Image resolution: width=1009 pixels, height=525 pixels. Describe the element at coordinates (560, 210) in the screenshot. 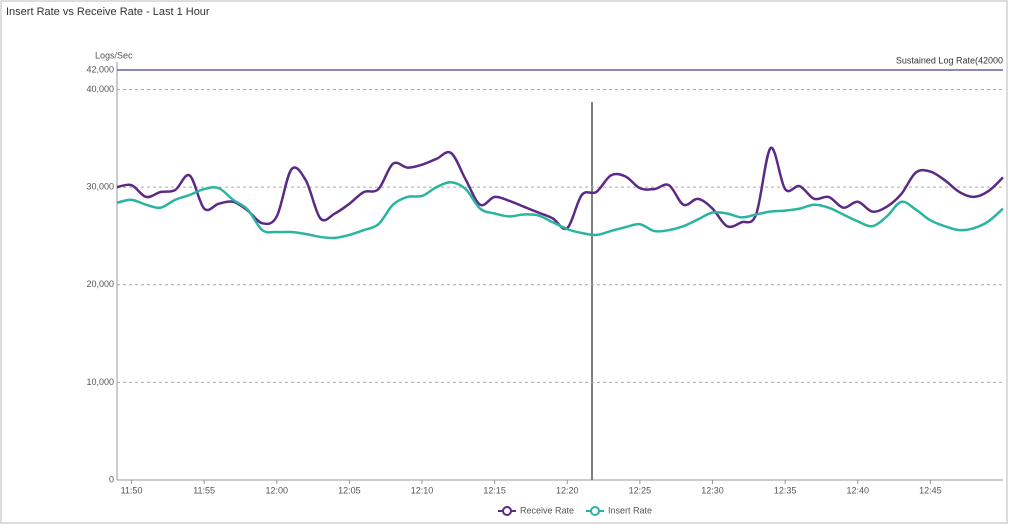

I see `series-line` at that location.